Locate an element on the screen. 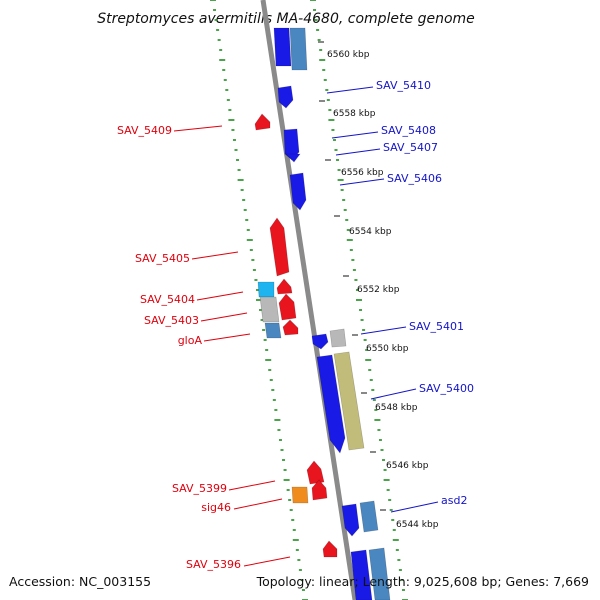 The height and width of the screenshot is (600, 600). tick-label: 6550 kbp is located at coordinates (387, 349).